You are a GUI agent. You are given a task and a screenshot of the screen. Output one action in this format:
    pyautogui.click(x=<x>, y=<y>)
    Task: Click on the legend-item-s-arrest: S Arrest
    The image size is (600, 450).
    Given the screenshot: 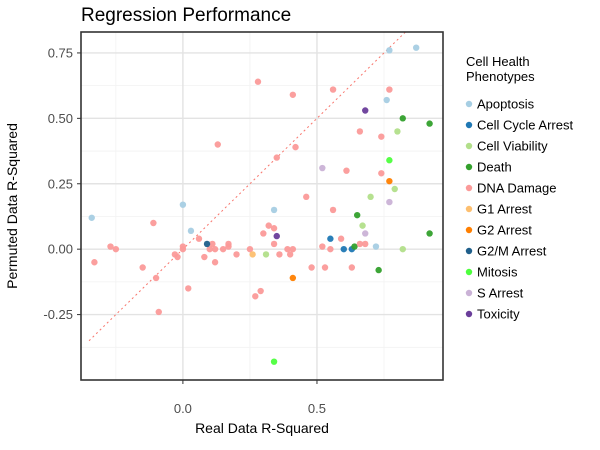 What is the action you would take?
    pyautogui.click(x=494, y=293)
    